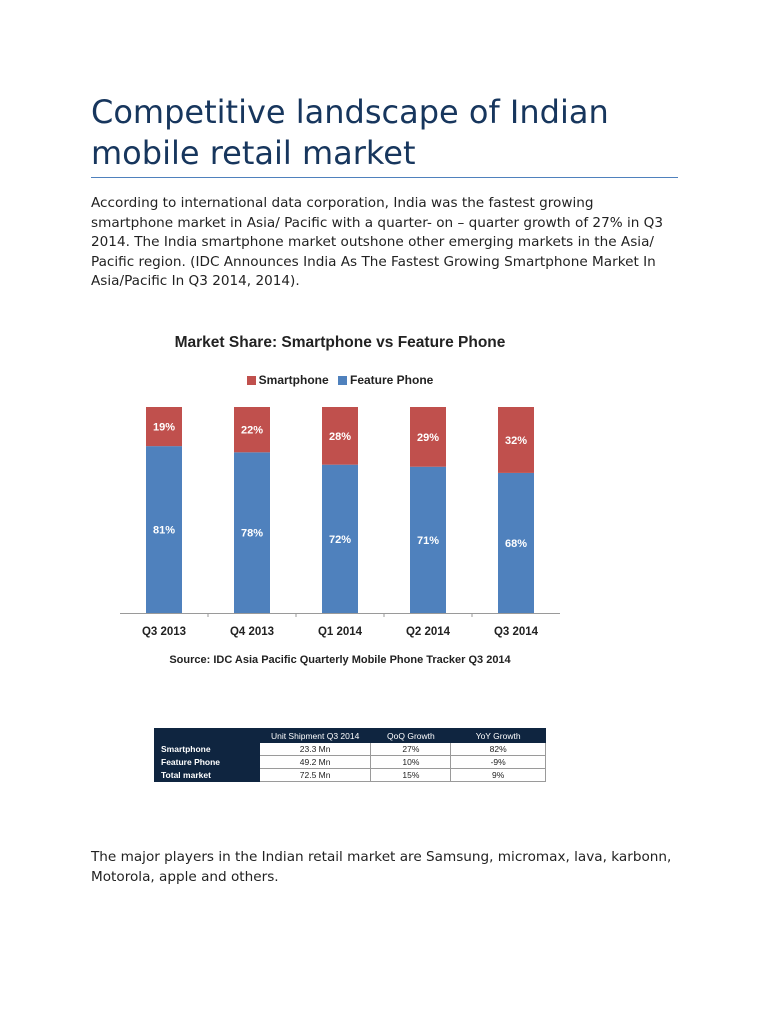  What do you see at coordinates (384, 177) in the screenshot?
I see `title-underline` at bounding box center [384, 177].